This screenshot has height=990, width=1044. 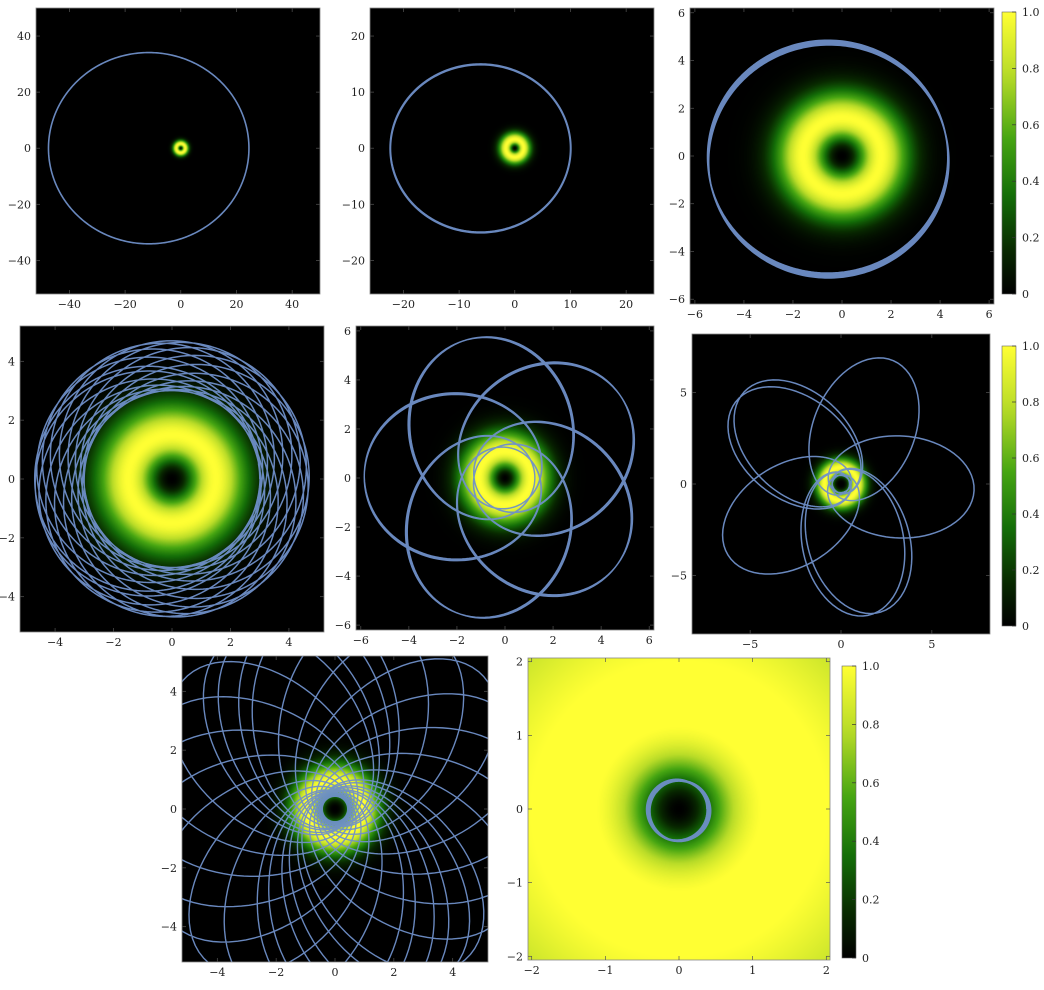 I want to click on y-tick-label: −5, so click(x=679, y=575).